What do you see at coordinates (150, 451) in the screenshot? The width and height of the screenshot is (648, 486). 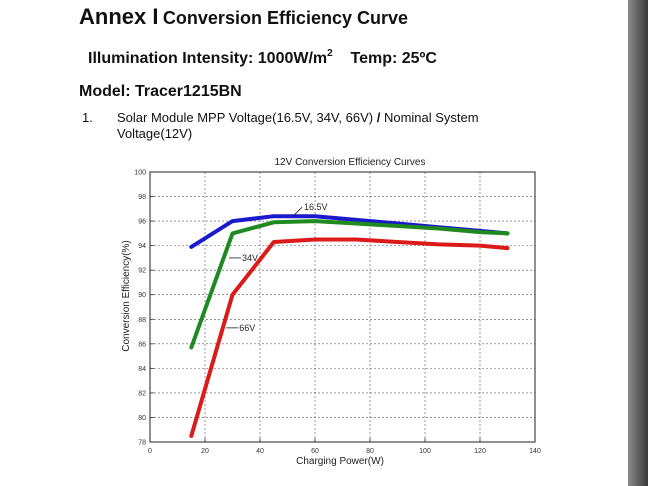 I see `x-tick-label: 0` at bounding box center [150, 451].